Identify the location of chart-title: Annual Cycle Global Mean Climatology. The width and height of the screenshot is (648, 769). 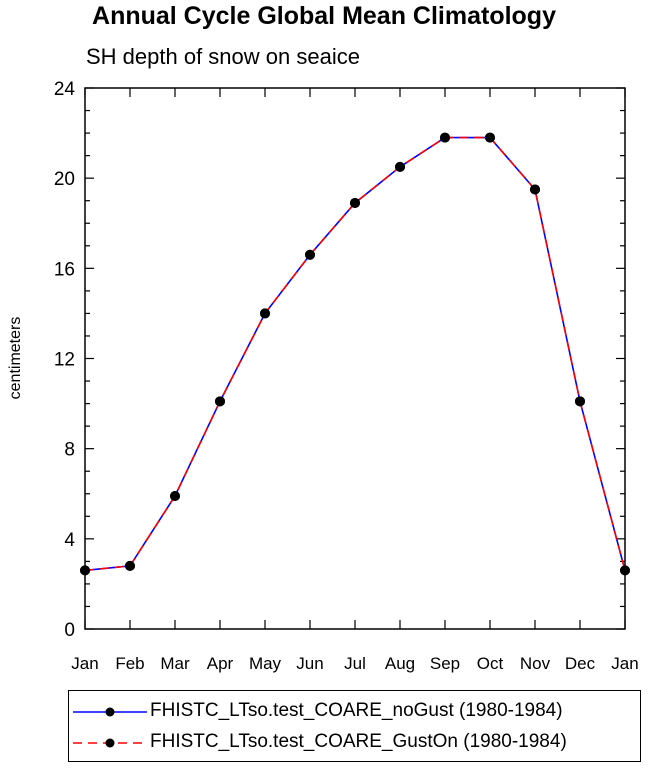
(324, 16).